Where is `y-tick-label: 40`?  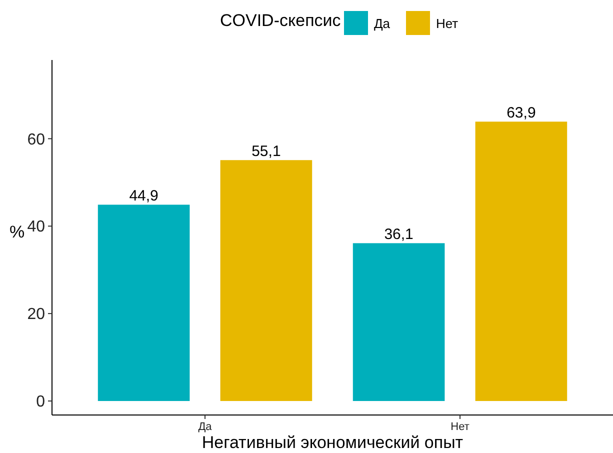
y-tick-label: 40 is located at coordinates (36, 227).